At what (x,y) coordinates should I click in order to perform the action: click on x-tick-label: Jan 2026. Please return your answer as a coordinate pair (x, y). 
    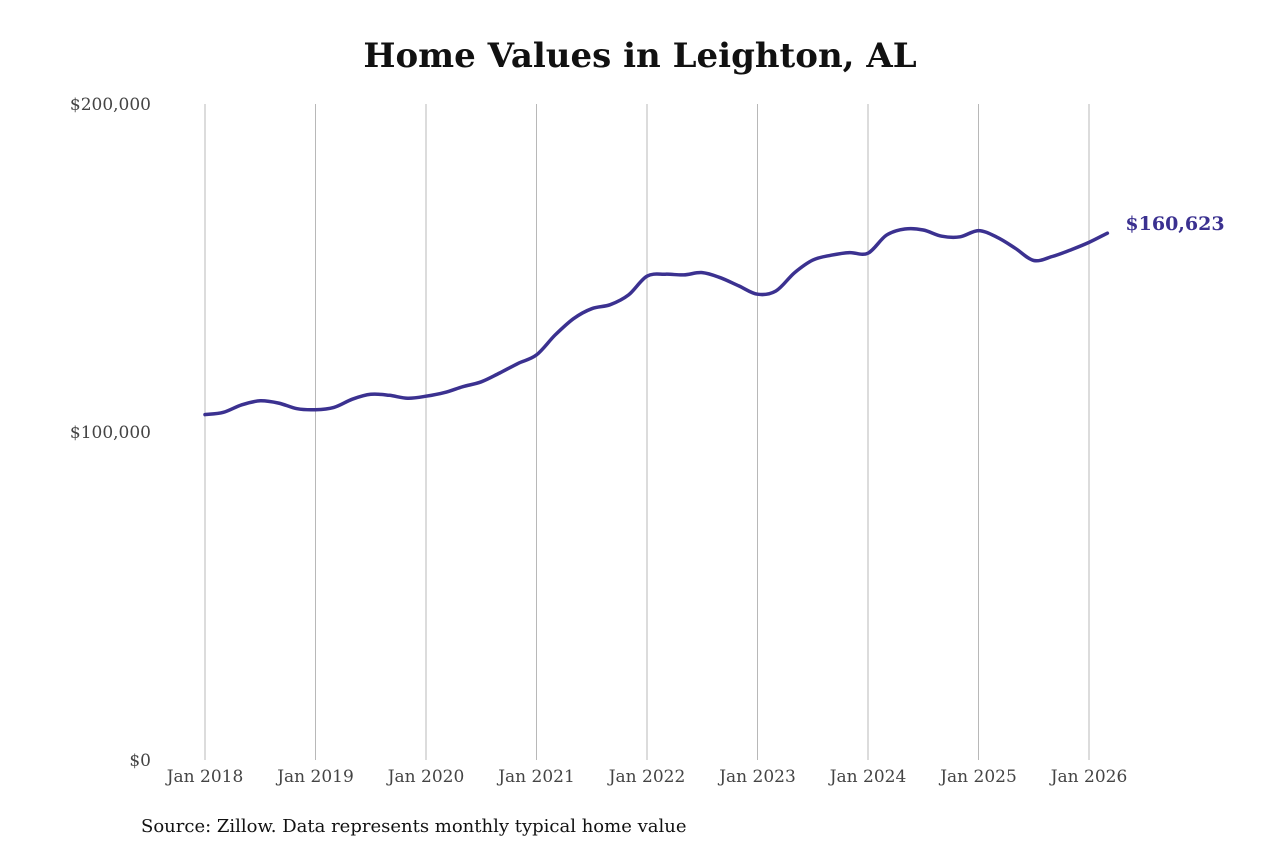
    Looking at the image, I should click on (1088, 777).